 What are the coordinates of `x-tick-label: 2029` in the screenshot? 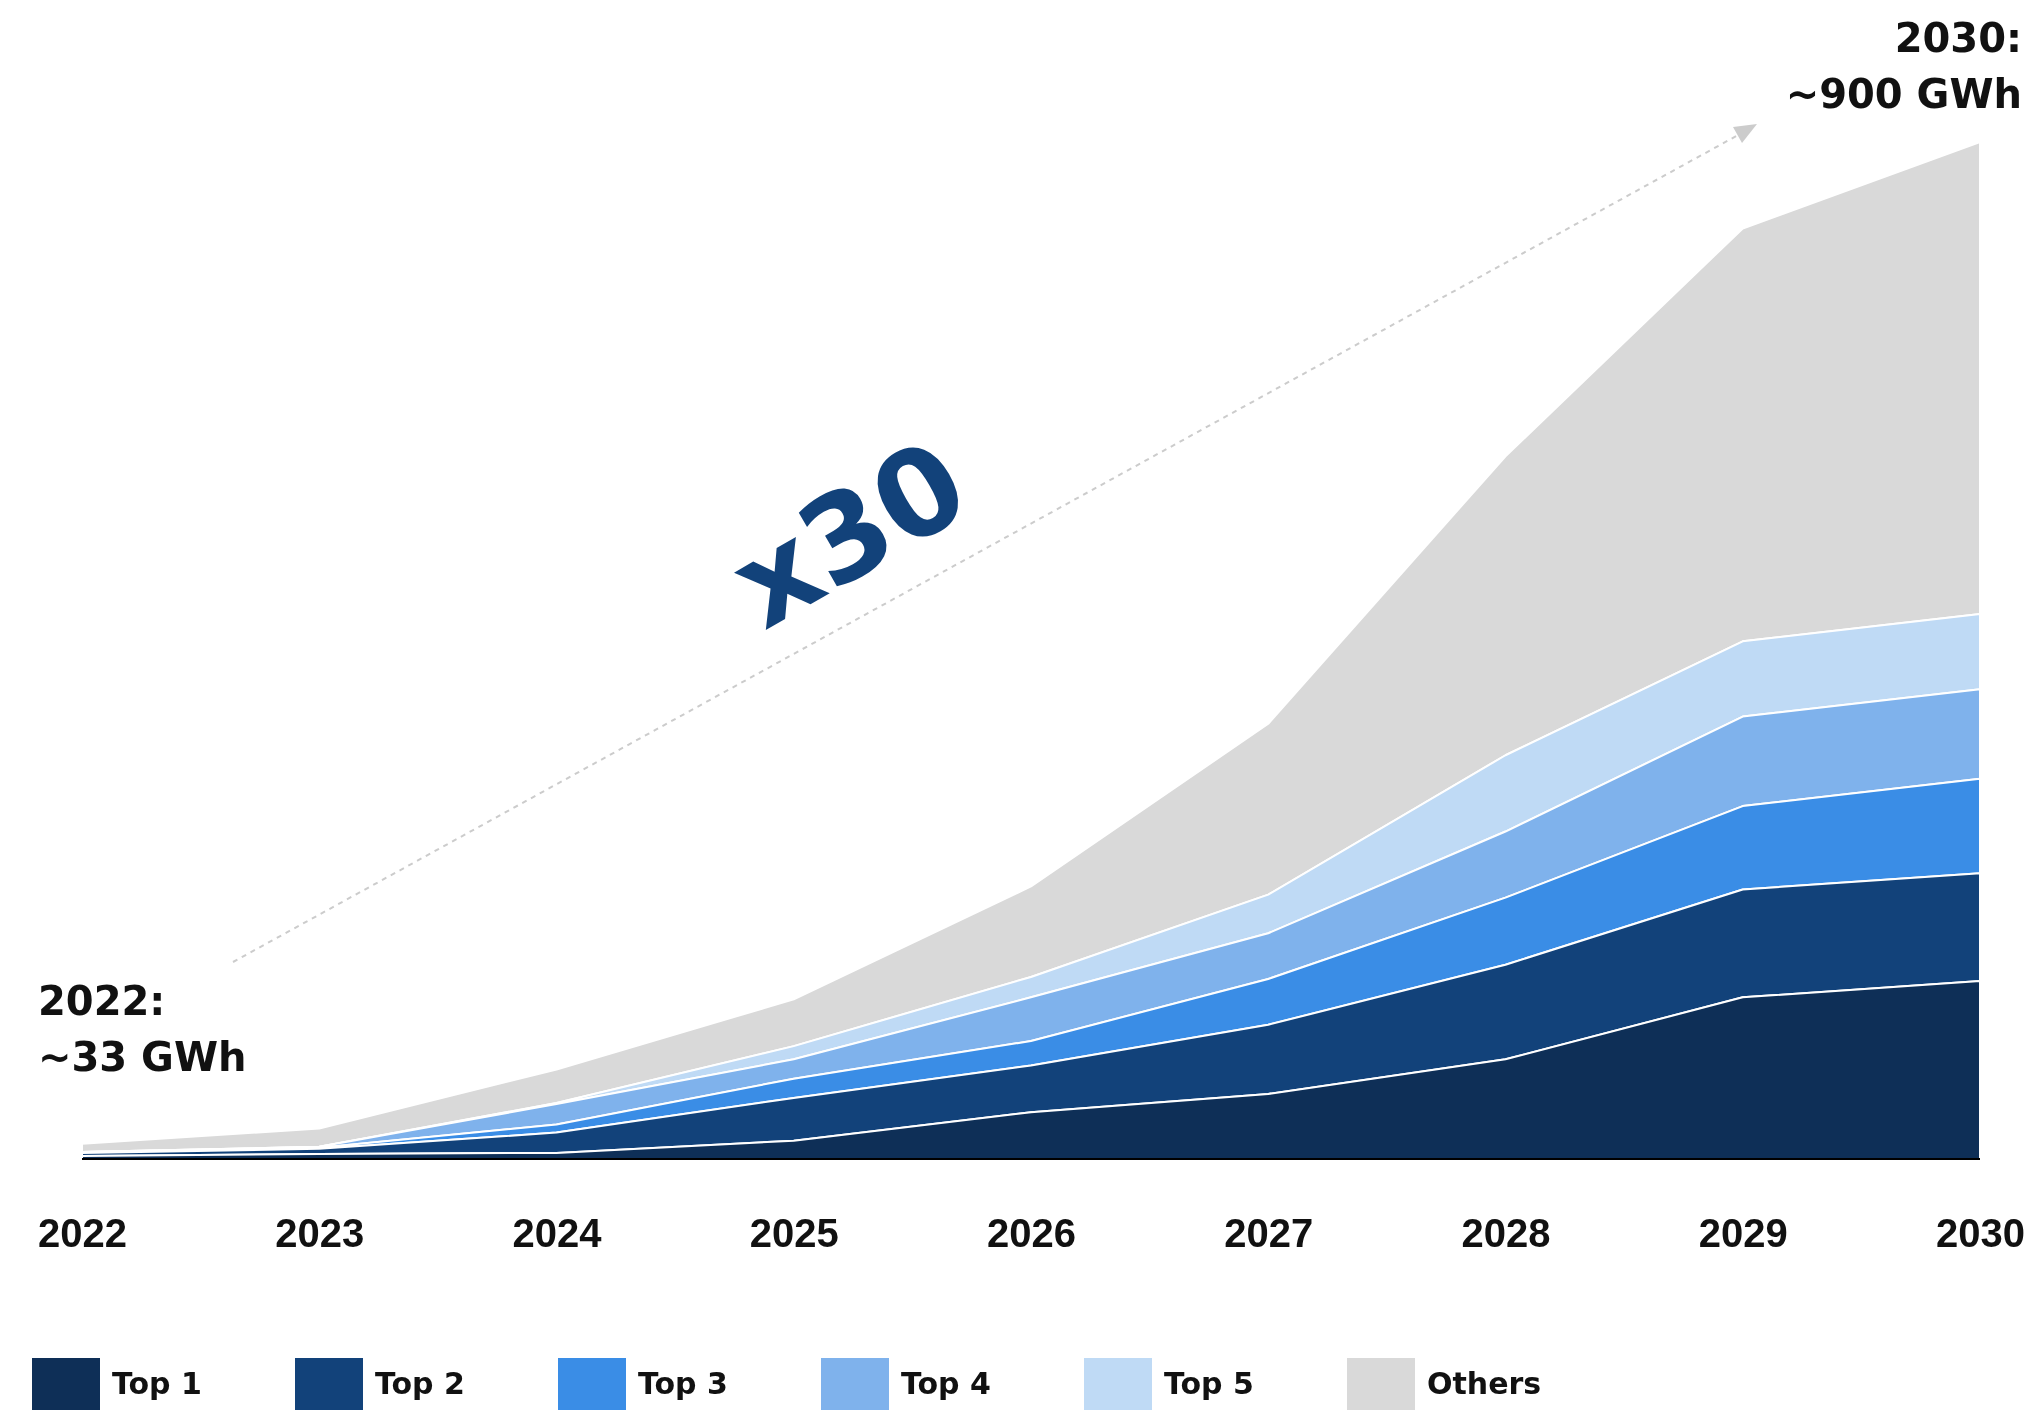 It's located at (1743, 1233).